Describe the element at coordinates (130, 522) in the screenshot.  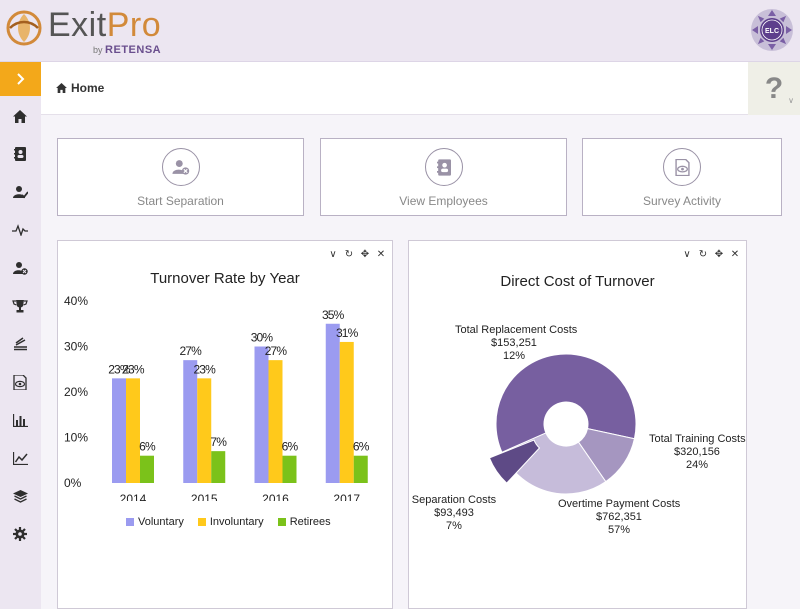
I see `legend-swatch-voluntary` at that location.